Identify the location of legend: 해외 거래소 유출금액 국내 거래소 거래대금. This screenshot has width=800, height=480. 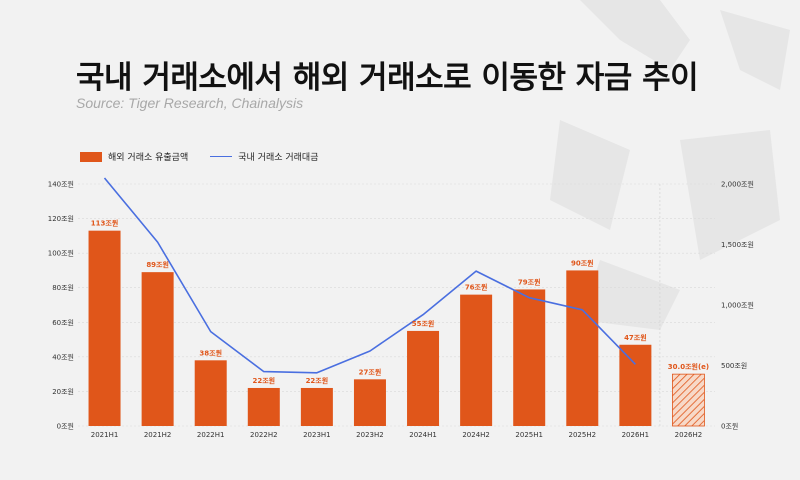
(210, 156).